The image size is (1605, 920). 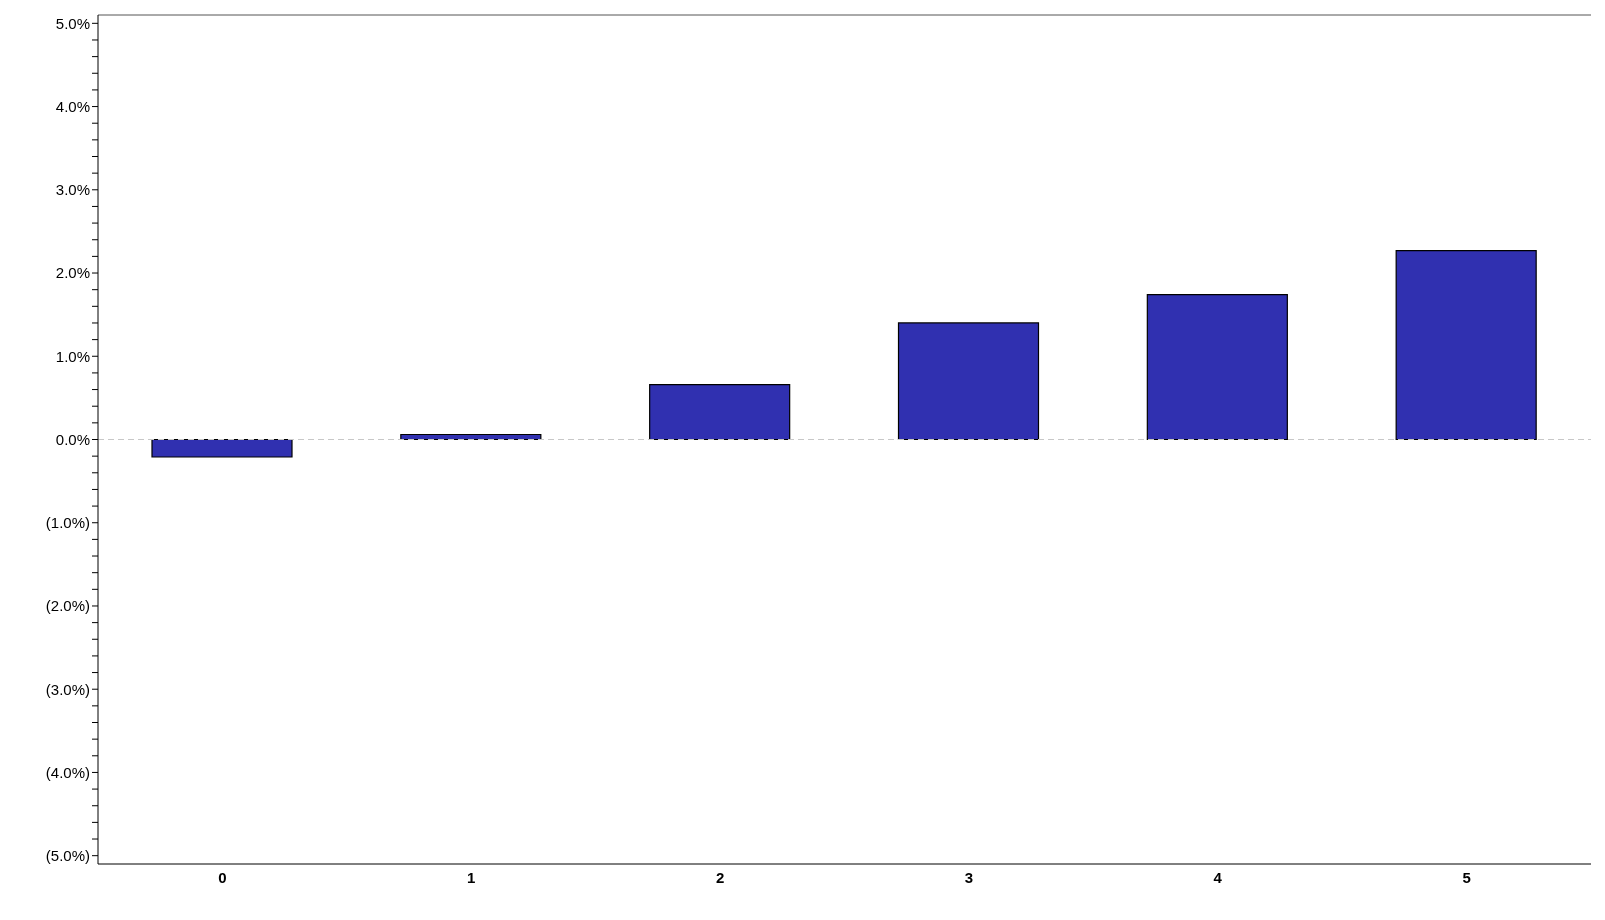 I want to click on y-tick-label: 3.0%, so click(x=72, y=190).